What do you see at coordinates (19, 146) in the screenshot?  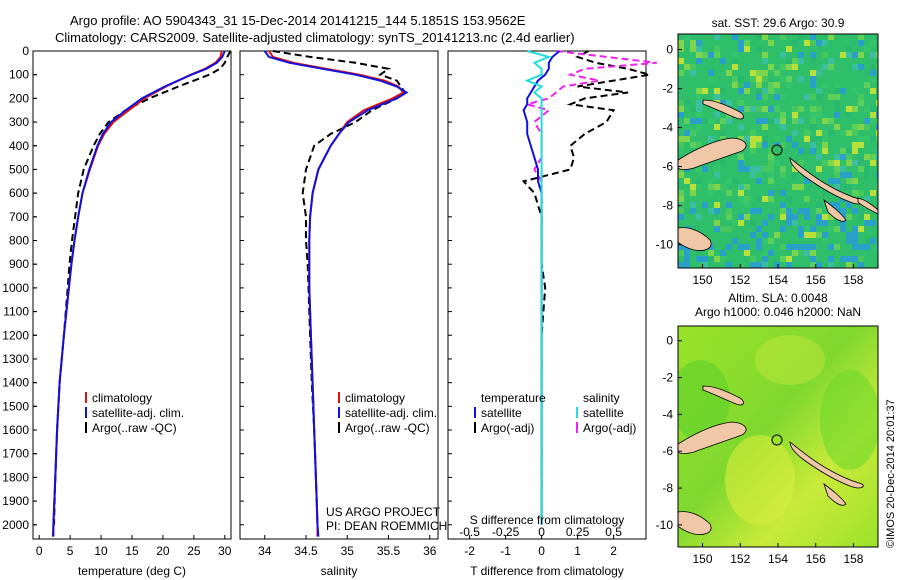 I see `depth-tick-label: 400` at bounding box center [19, 146].